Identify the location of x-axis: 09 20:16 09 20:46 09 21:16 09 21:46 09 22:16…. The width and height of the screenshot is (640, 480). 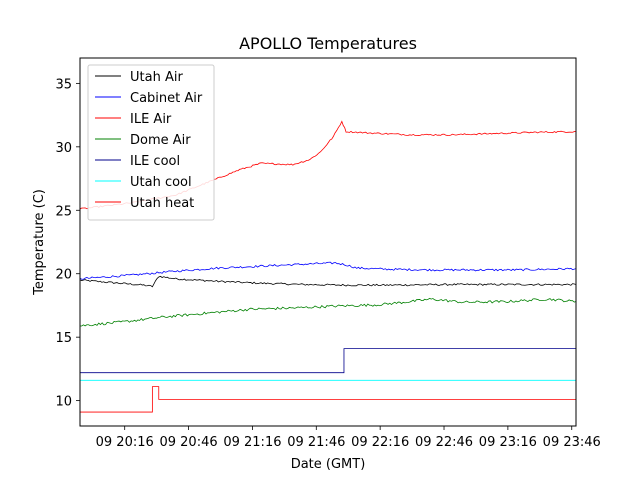
(348, 438).